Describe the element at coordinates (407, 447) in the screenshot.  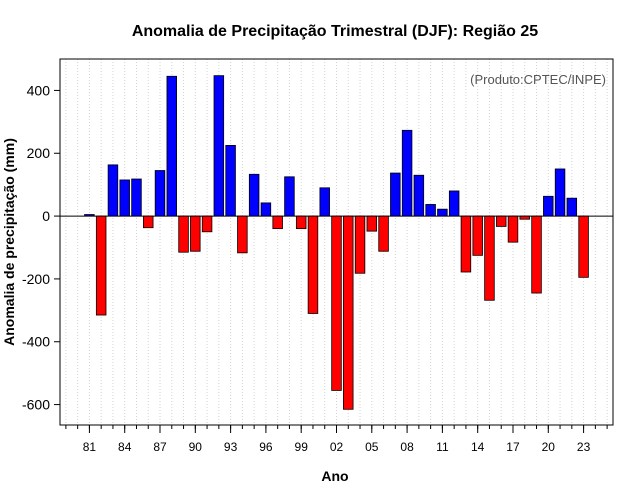
I see `x-tick-label: 08` at that location.